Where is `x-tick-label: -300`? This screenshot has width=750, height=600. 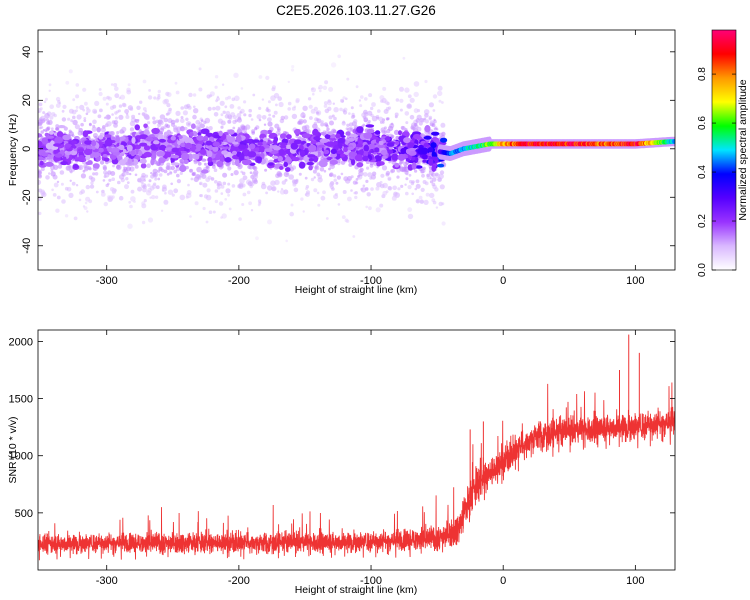 x-tick-label: -300 is located at coordinates (107, 581).